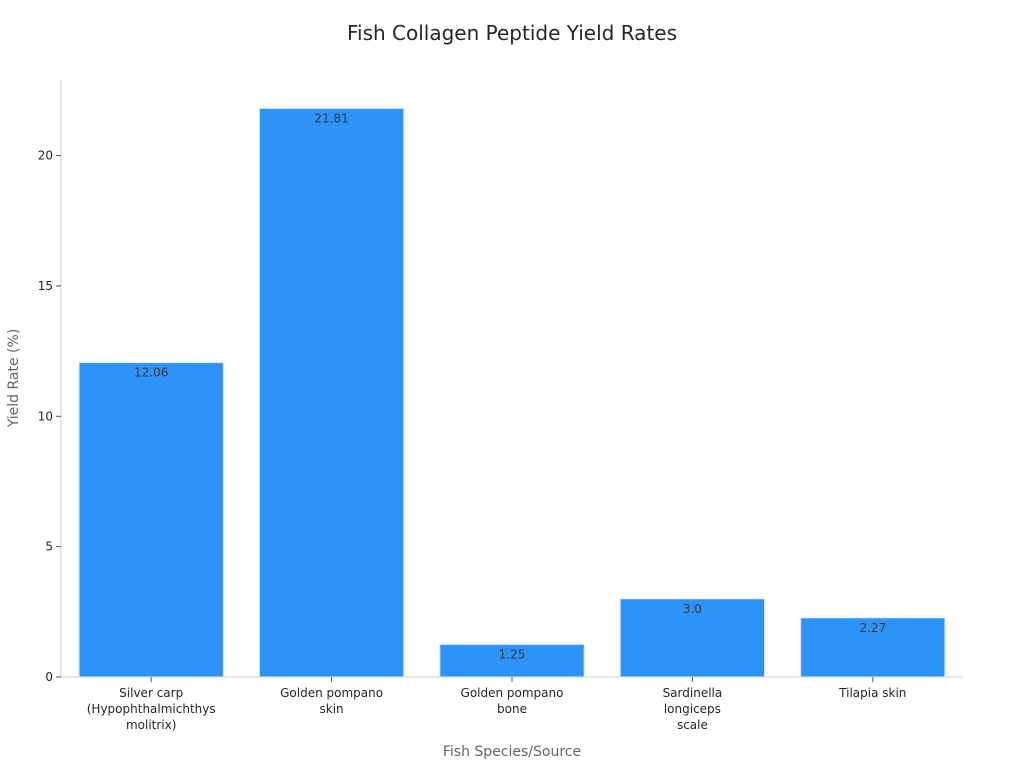  Describe the element at coordinates (14, 379) in the screenshot. I see `y-axis-label: Yield Rate (%)` at that location.